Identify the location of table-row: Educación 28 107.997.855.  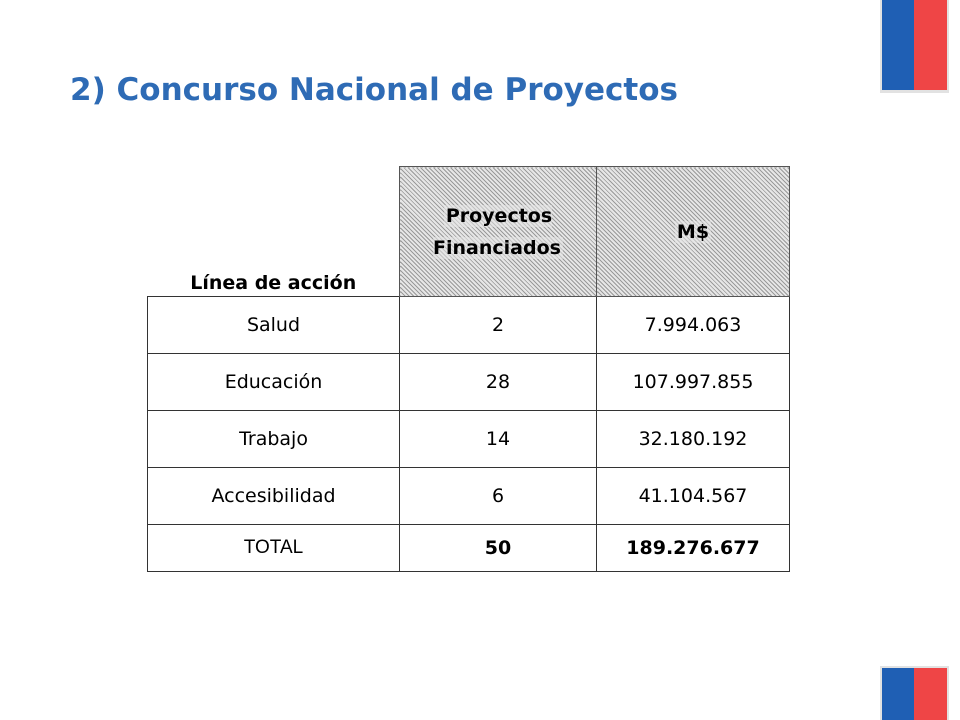
(468, 382).